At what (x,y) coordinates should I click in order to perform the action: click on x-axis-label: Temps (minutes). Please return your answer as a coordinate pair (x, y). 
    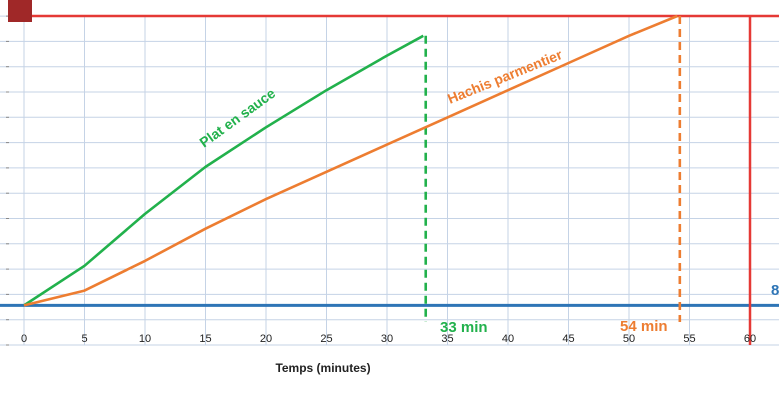
    Looking at the image, I should click on (322, 368).